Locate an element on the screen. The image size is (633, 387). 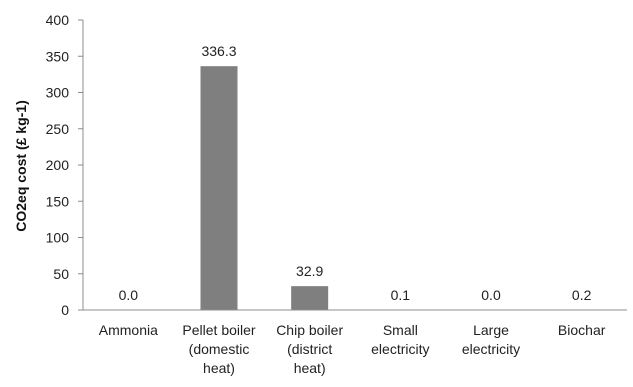
y-axis-ticks: 0 50 100 150 200 250 300 350 400 is located at coordinates (64, 165).